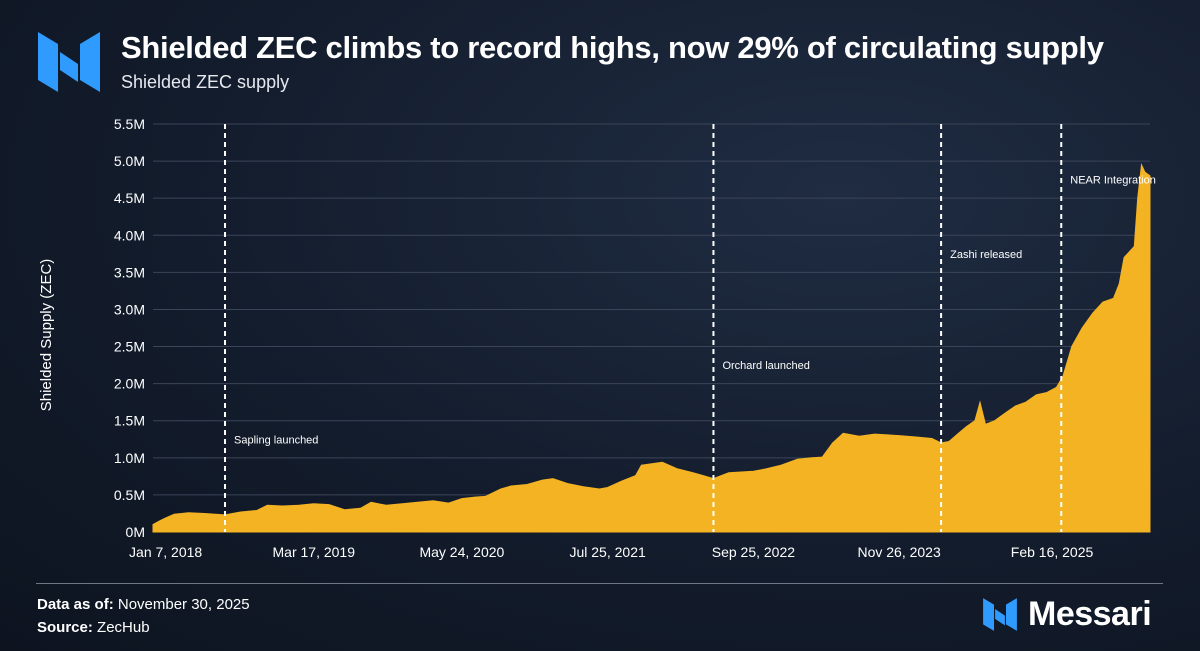  Describe the element at coordinates (599, 583) in the screenshot. I see `footer-divider` at that location.